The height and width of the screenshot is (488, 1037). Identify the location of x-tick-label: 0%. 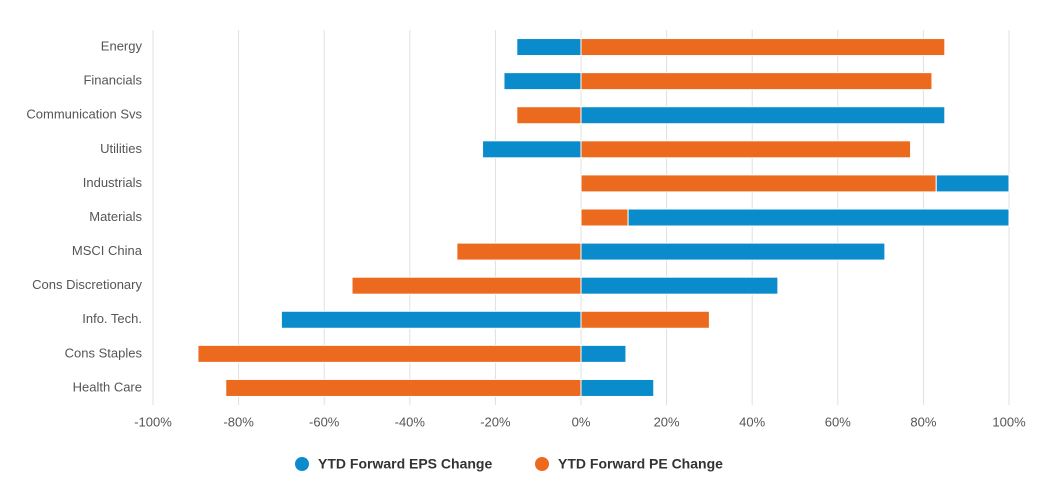
(581, 421).